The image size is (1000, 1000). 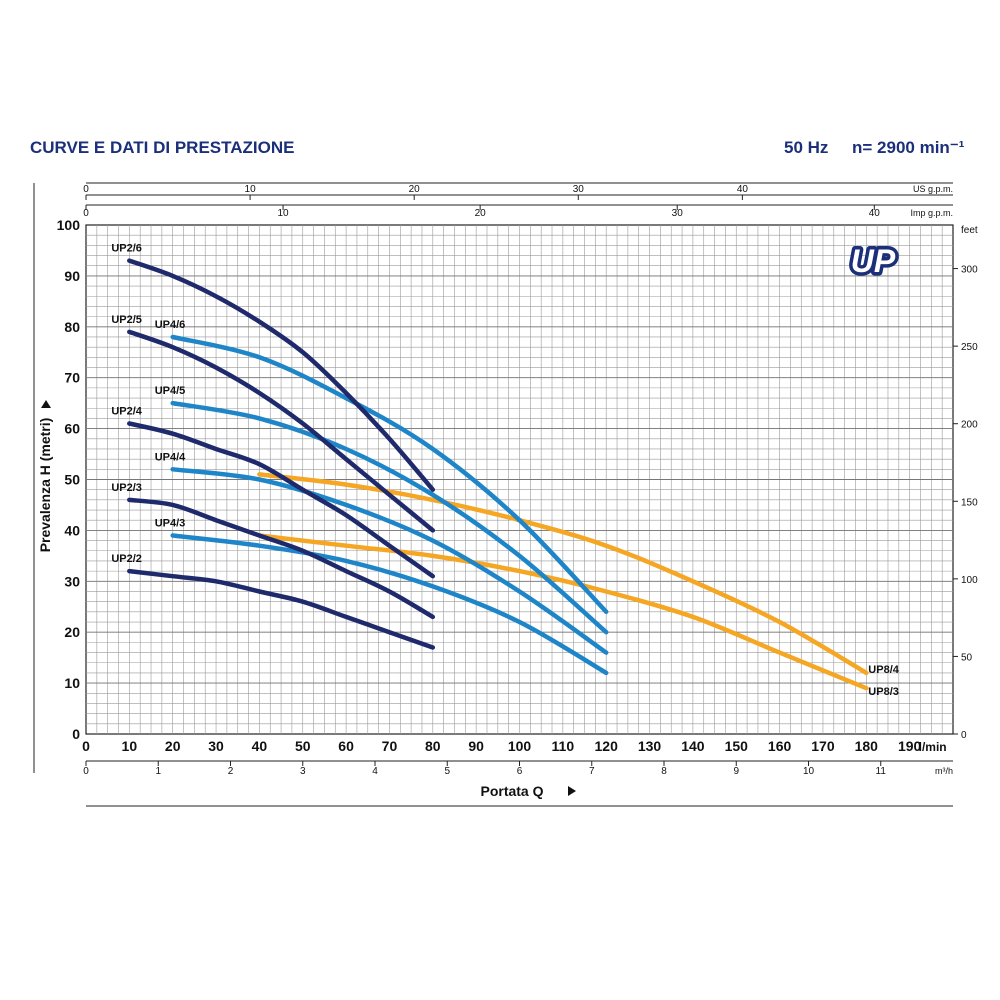 What do you see at coordinates (931, 213) in the screenshot?
I see `imp-gpm-unit-label: Imp g.p.m.` at bounding box center [931, 213].